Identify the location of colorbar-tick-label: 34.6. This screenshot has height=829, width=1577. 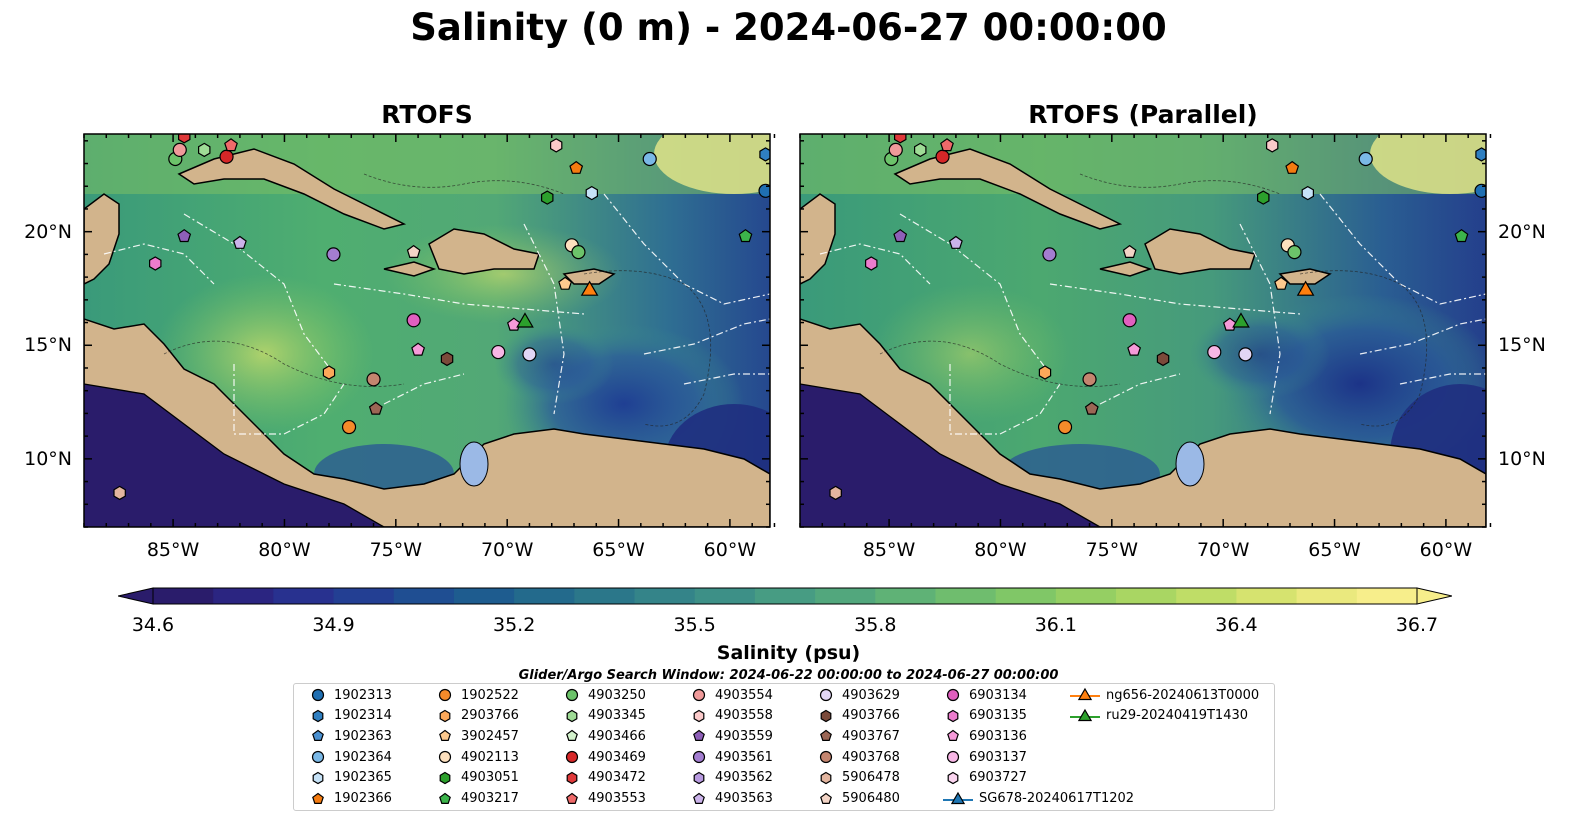
(153, 625).